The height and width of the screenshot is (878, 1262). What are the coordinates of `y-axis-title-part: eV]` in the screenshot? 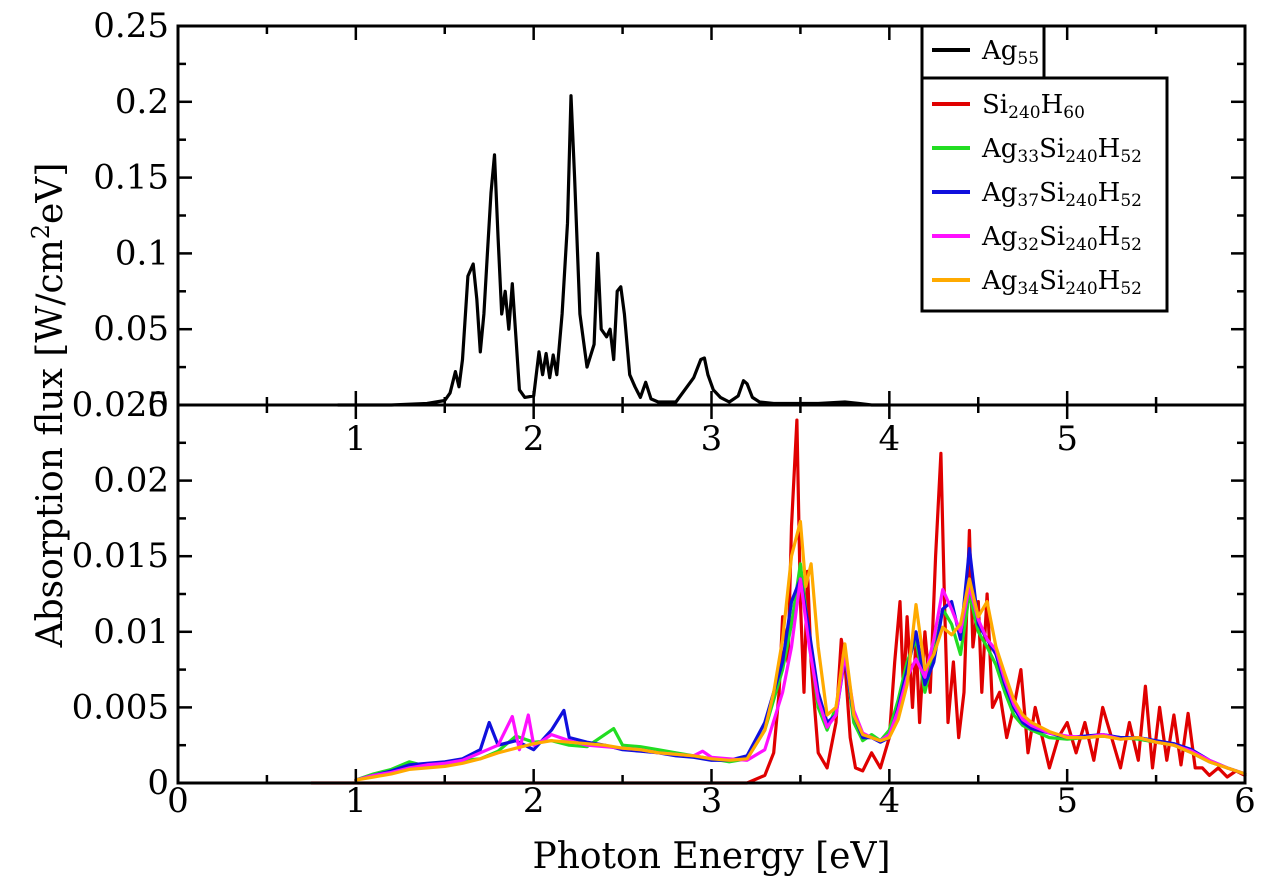 It's located at (50, 193).